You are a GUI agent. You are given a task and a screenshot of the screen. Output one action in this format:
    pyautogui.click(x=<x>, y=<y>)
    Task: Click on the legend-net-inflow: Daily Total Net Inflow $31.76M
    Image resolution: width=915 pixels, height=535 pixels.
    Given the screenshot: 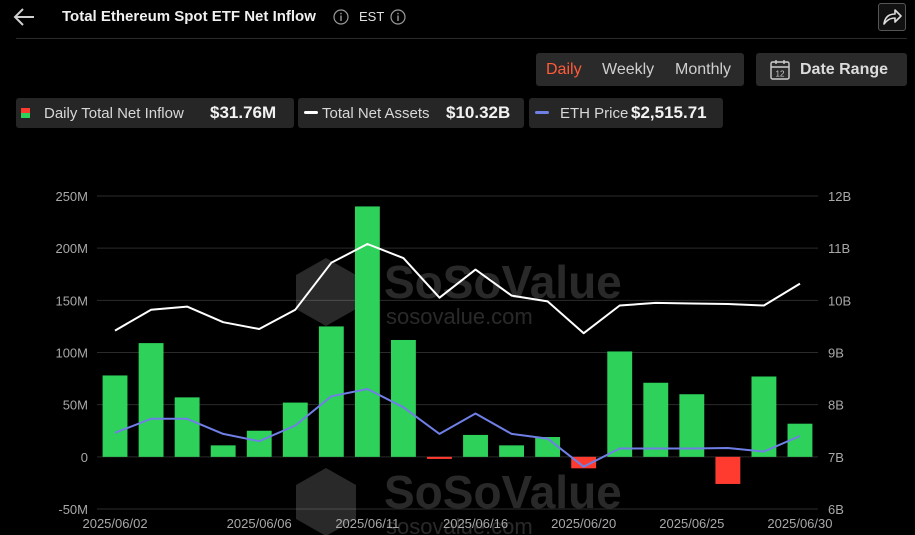 What is the action you would take?
    pyautogui.click(x=155, y=113)
    